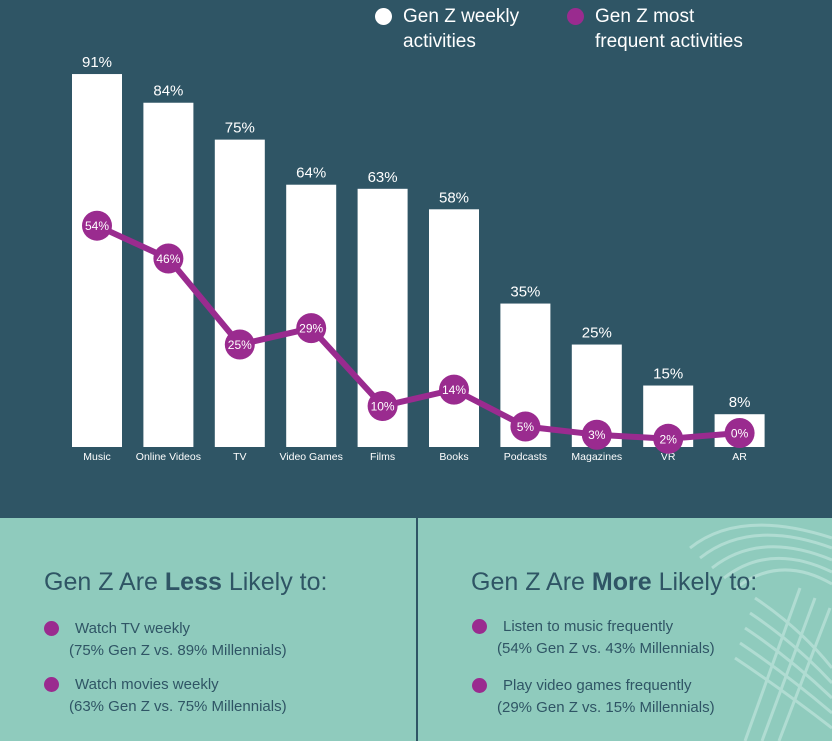  I want to click on line-point-label: 5%, so click(526, 427).